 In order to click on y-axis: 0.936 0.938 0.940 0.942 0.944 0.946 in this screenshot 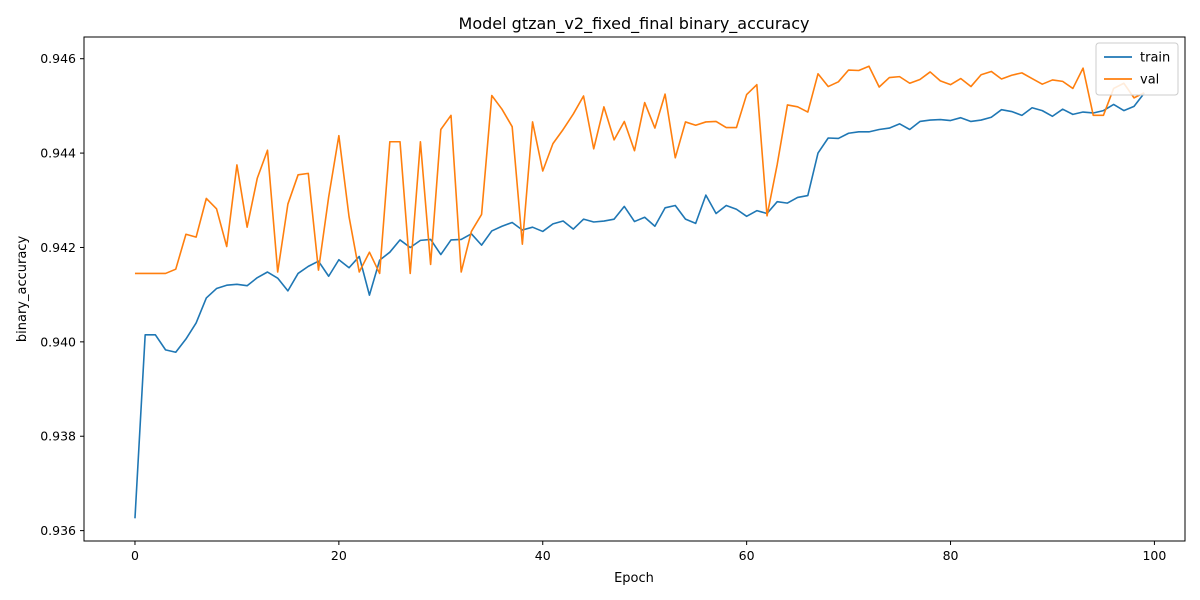, I will do `click(62, 294)`.